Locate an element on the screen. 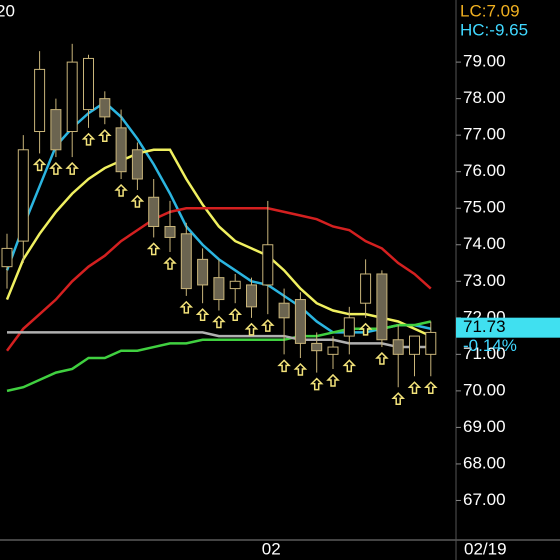 The height and width of the screenshot is (560, 560). hc-label: HC:-9.65 is located at coordinates (494, 29).